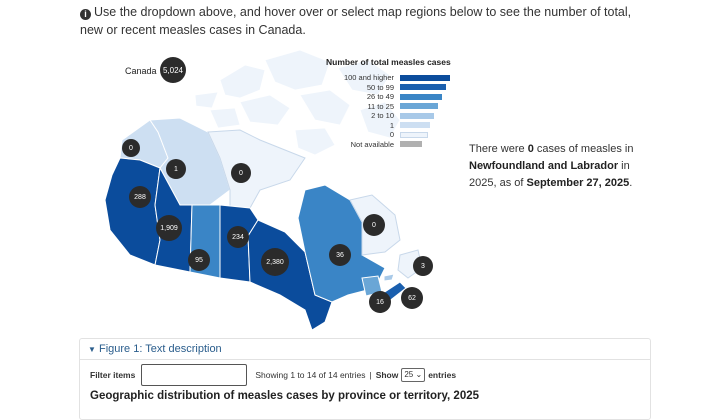 The width and height of the screenshot is (728, 420). I want to click on arctic-islands, so click(297, 102).